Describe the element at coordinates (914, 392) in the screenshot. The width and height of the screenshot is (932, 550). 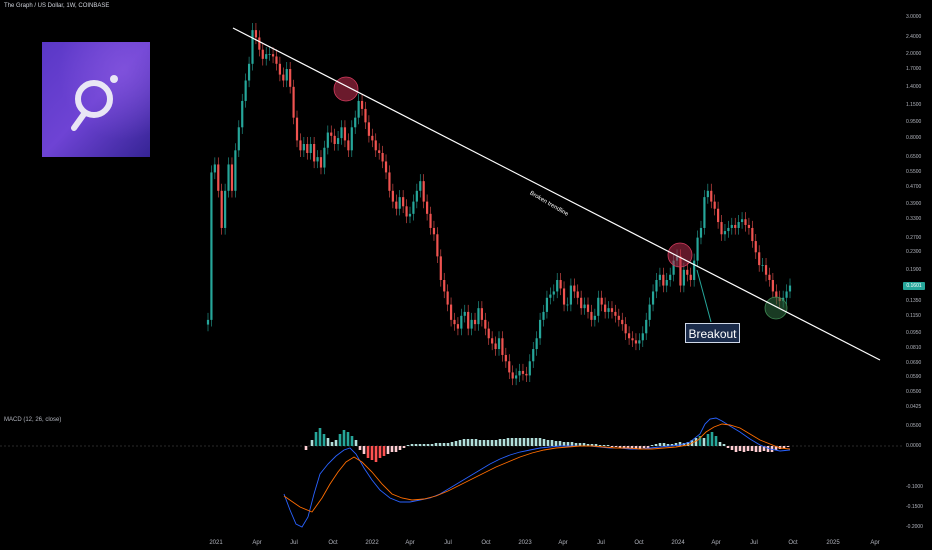
I see `price-tick: 0.0500` at that location.